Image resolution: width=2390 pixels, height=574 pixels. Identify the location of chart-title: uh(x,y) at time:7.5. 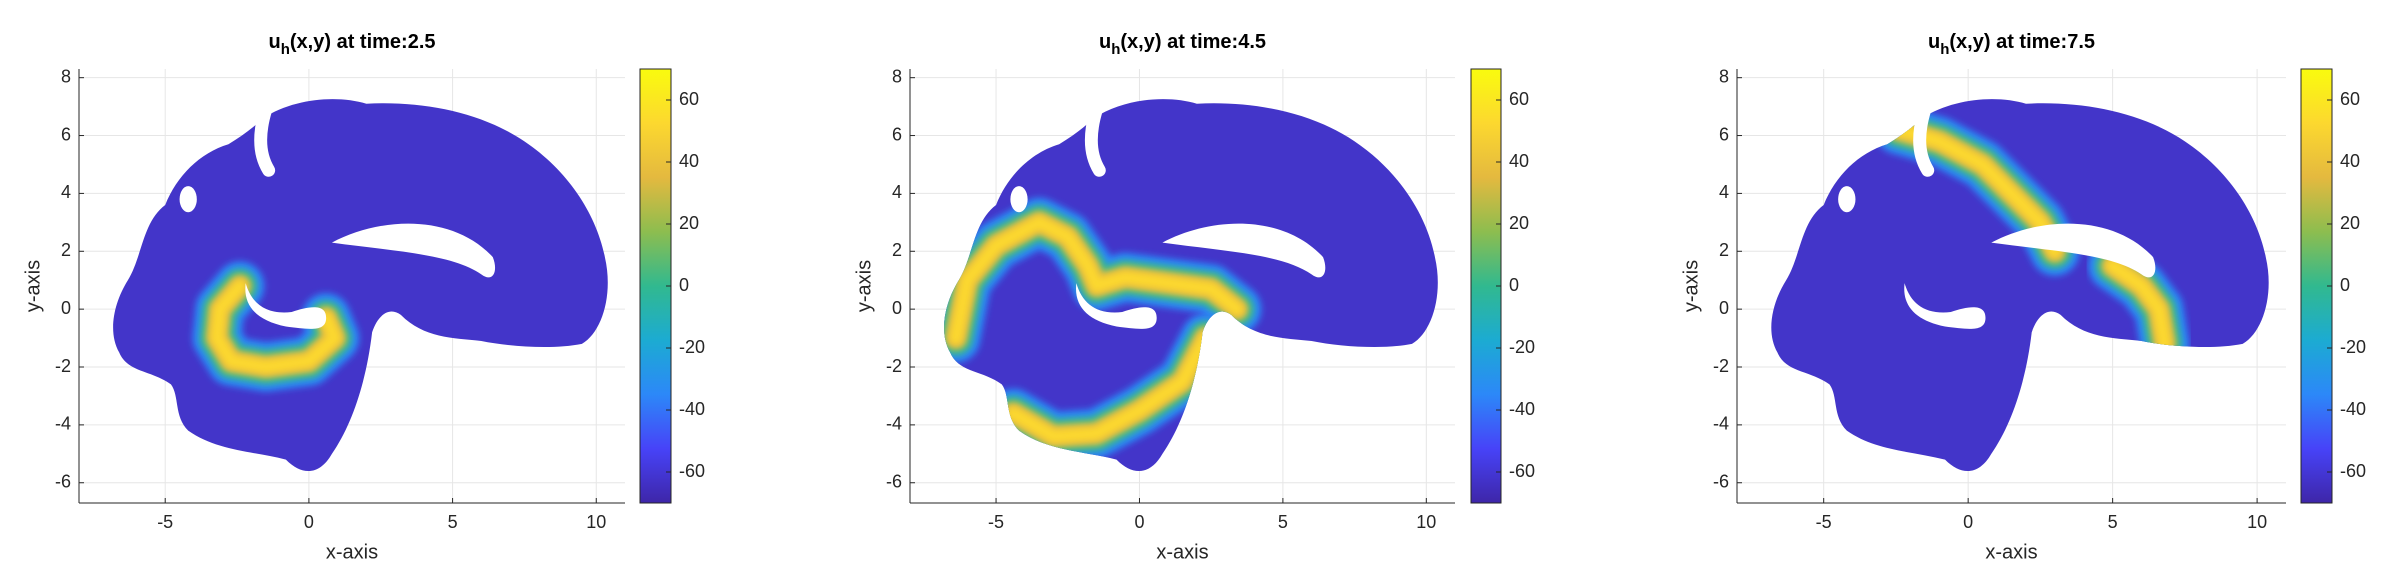
(2011, 44).